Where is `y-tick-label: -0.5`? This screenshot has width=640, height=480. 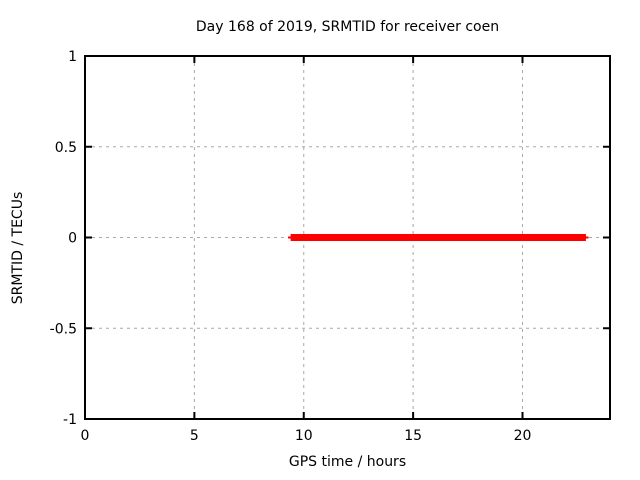 y-tick-label: -0.5 is located at coordinates (63, 329).